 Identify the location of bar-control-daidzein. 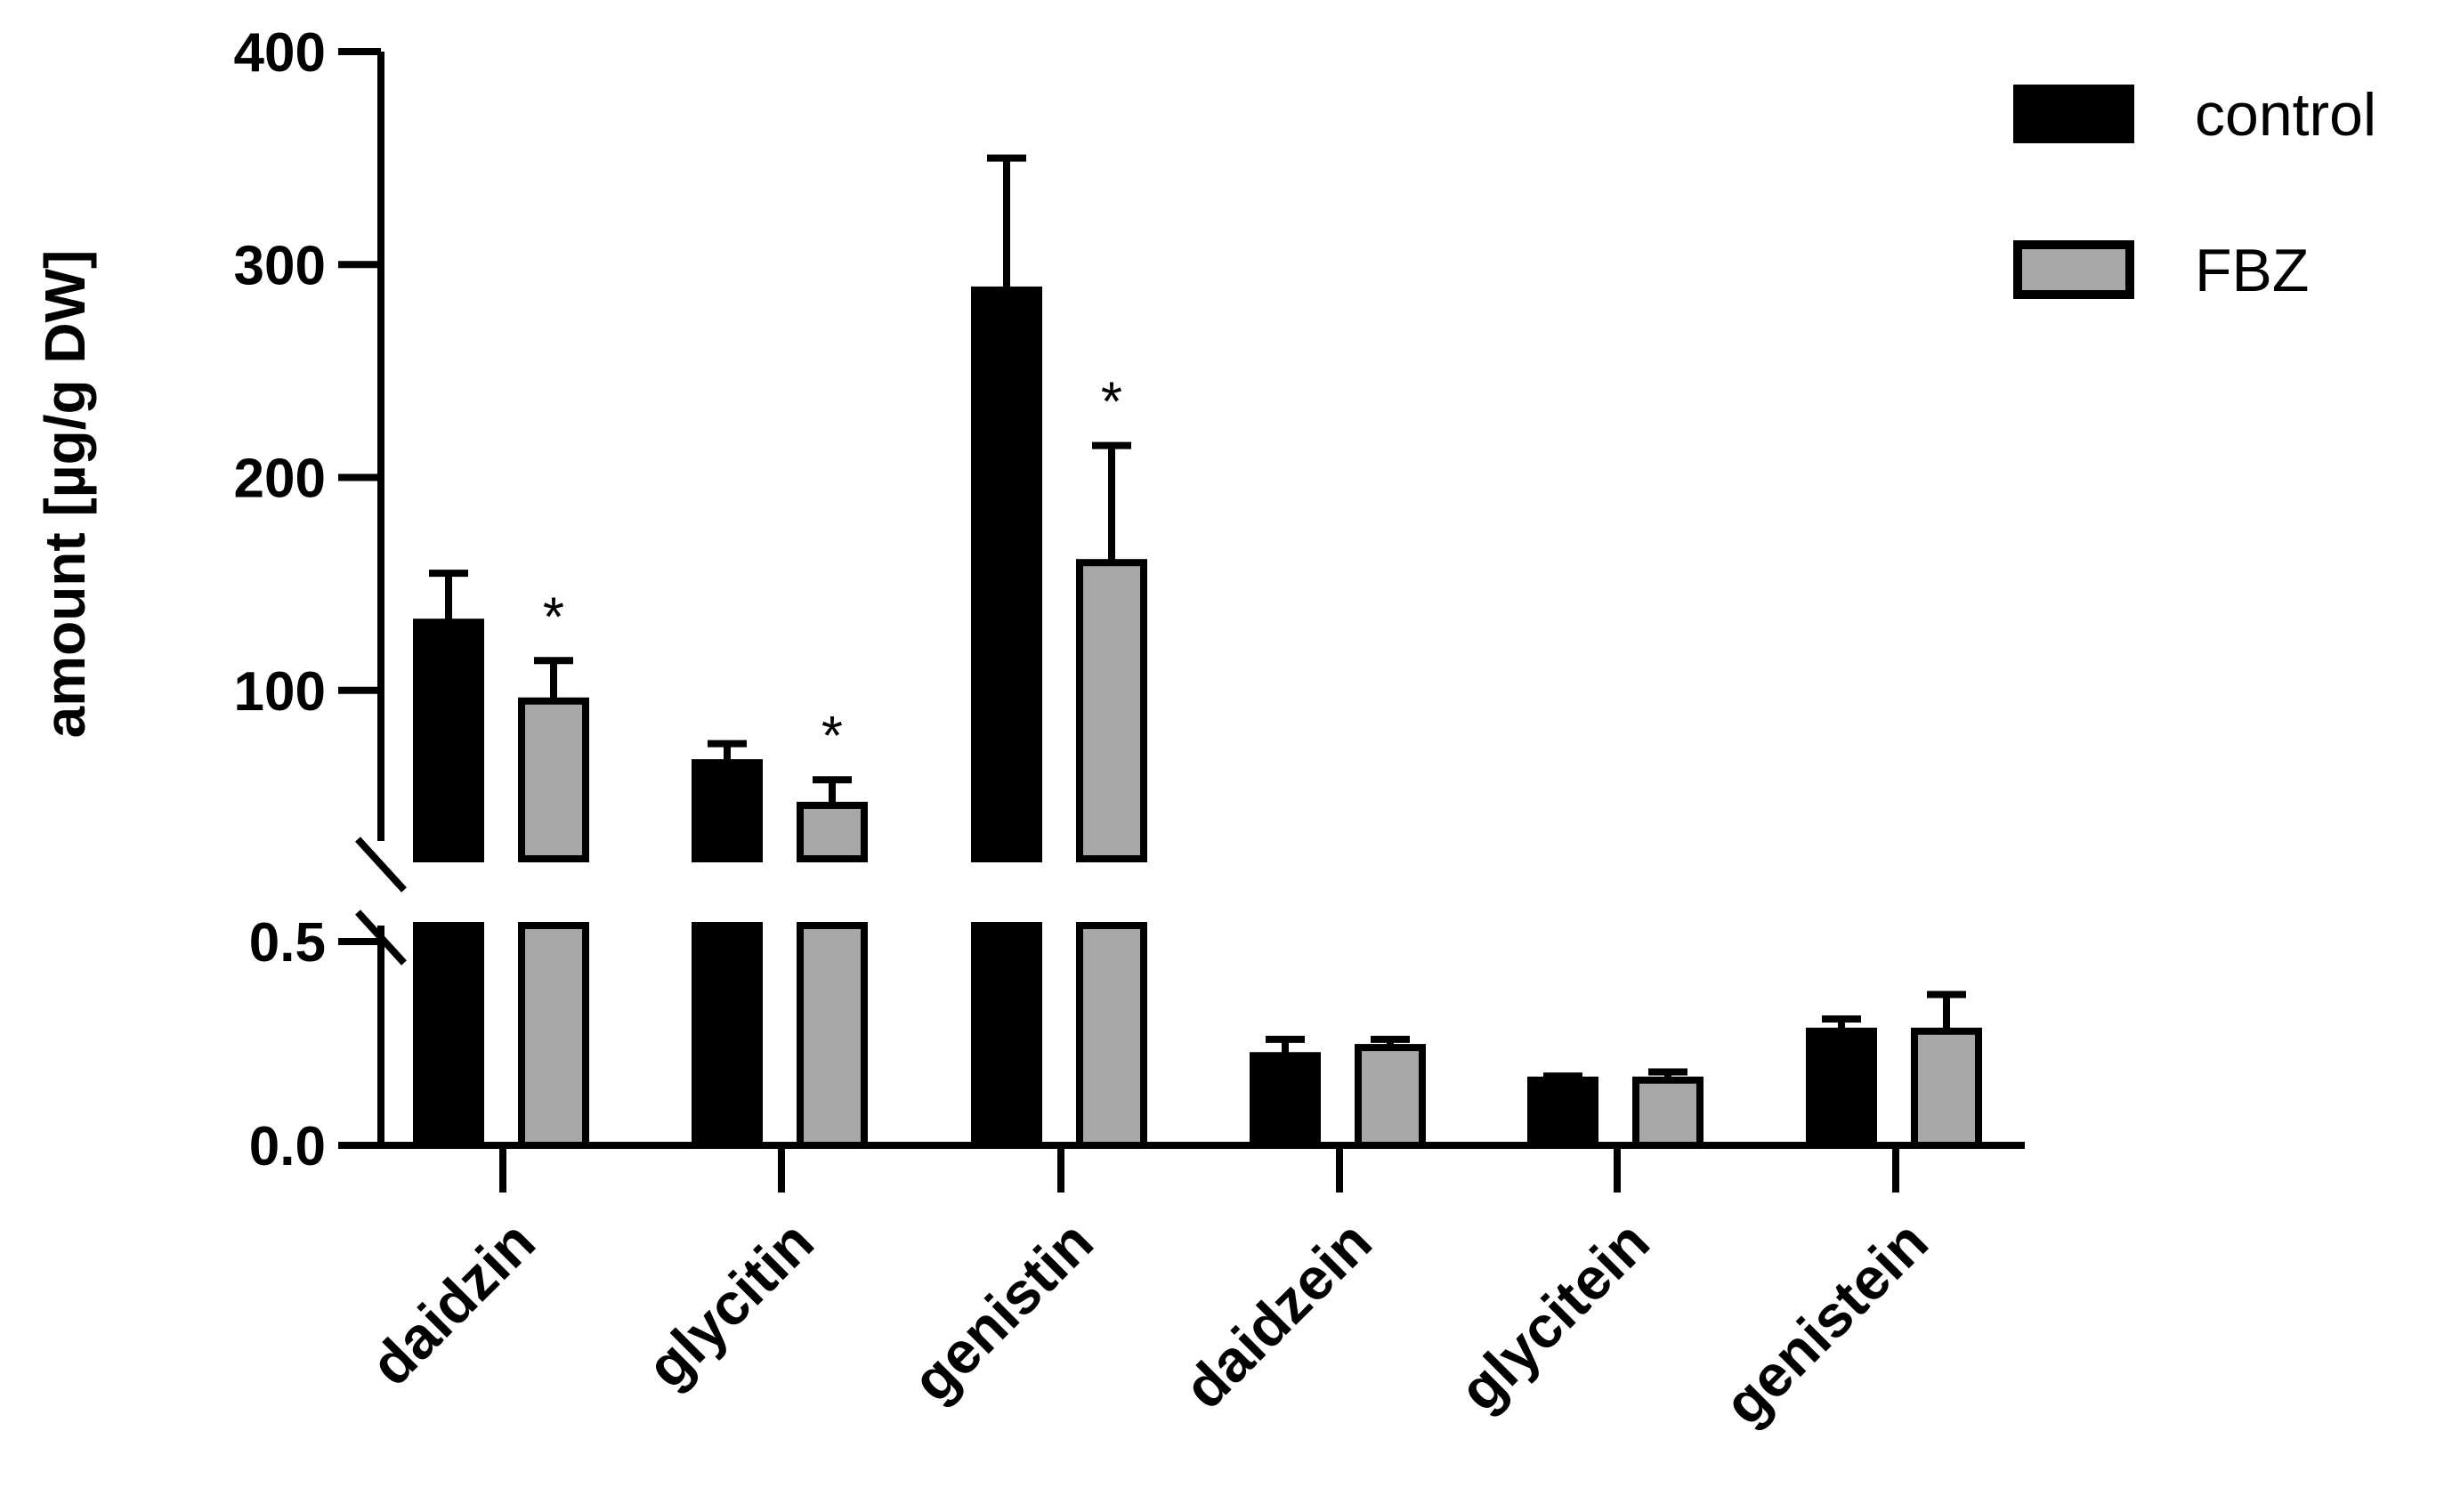
(1285, 1092).